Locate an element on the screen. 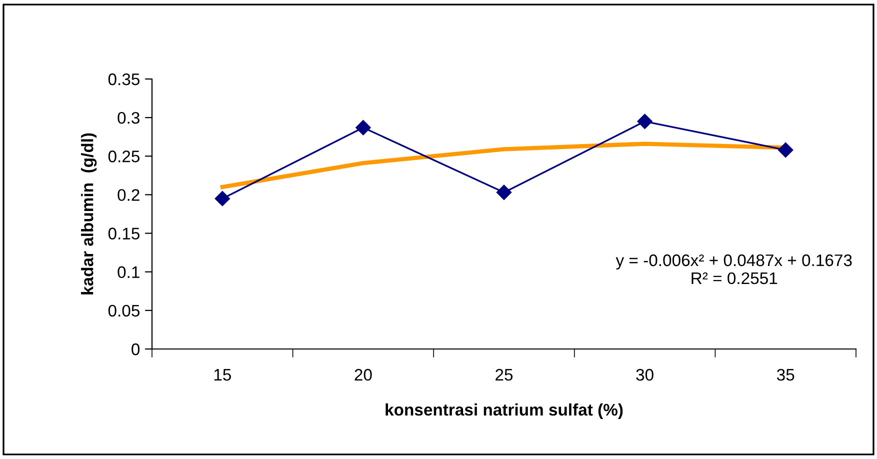  annotation: y = -0.006x² + 0.0487x + 0.1673 R² = 0.2551 is located at coordinates (734, 269).